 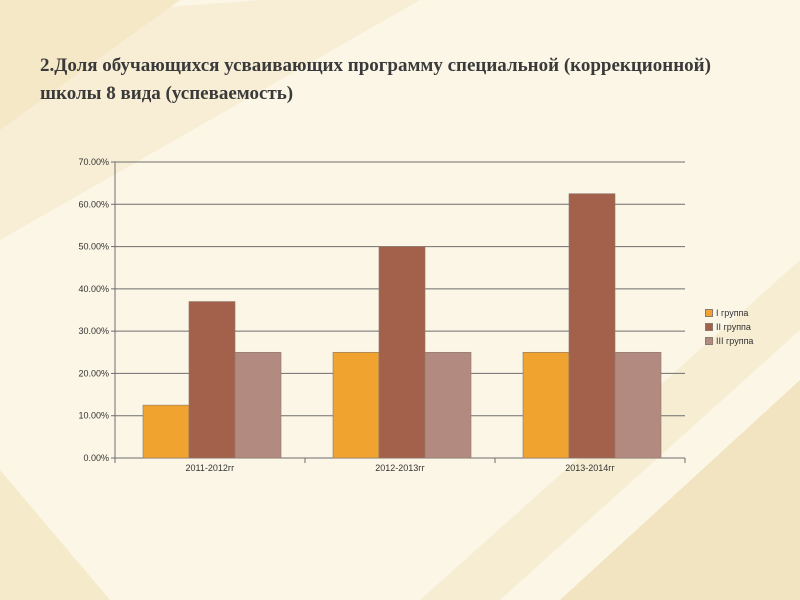 What do you see at coordinates (93, 373) in the screenshot?
I see `y-tick-label: 20.00%` at bounding box center [93, 373].